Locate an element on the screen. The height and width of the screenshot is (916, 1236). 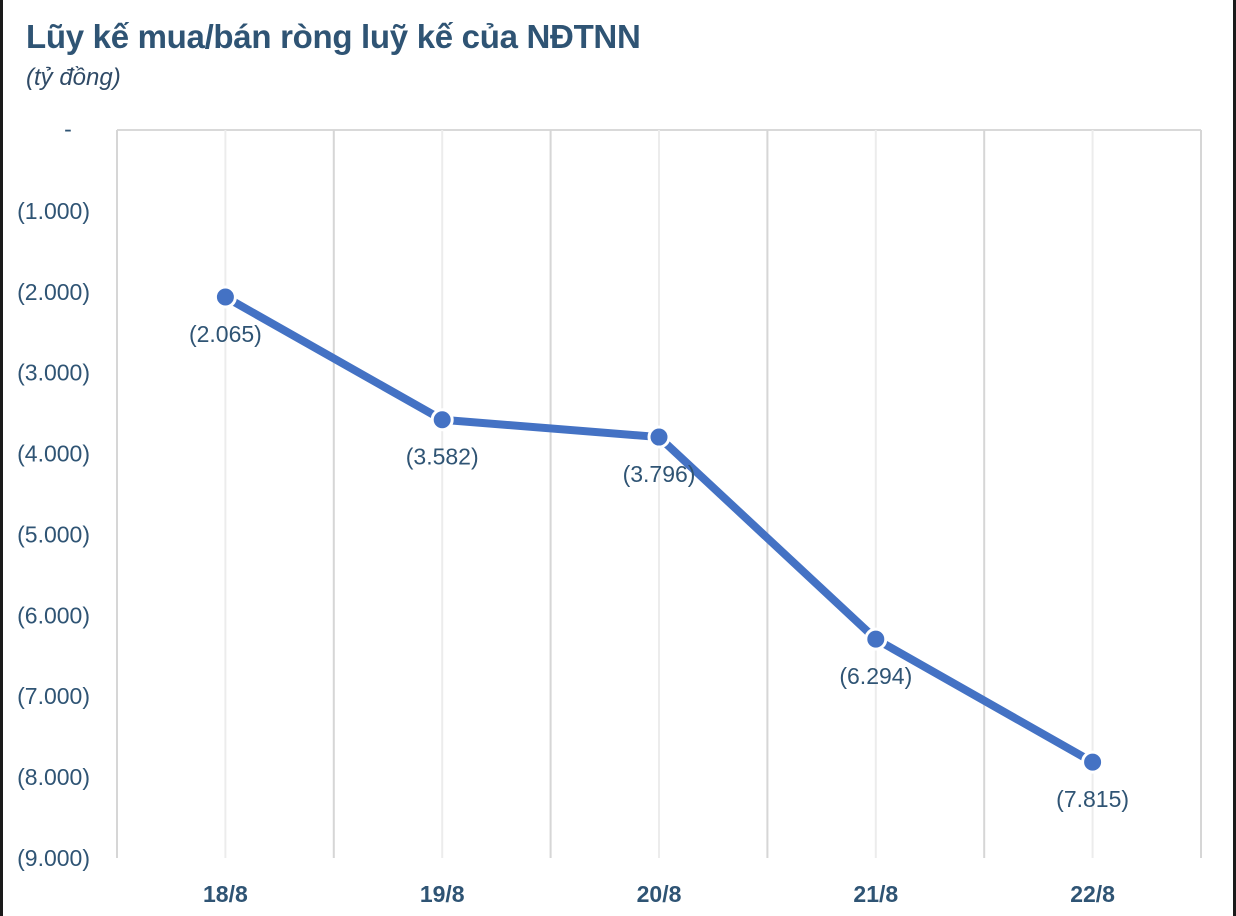
y-tick-label: (3.000) is located at coordinates (53, 373).